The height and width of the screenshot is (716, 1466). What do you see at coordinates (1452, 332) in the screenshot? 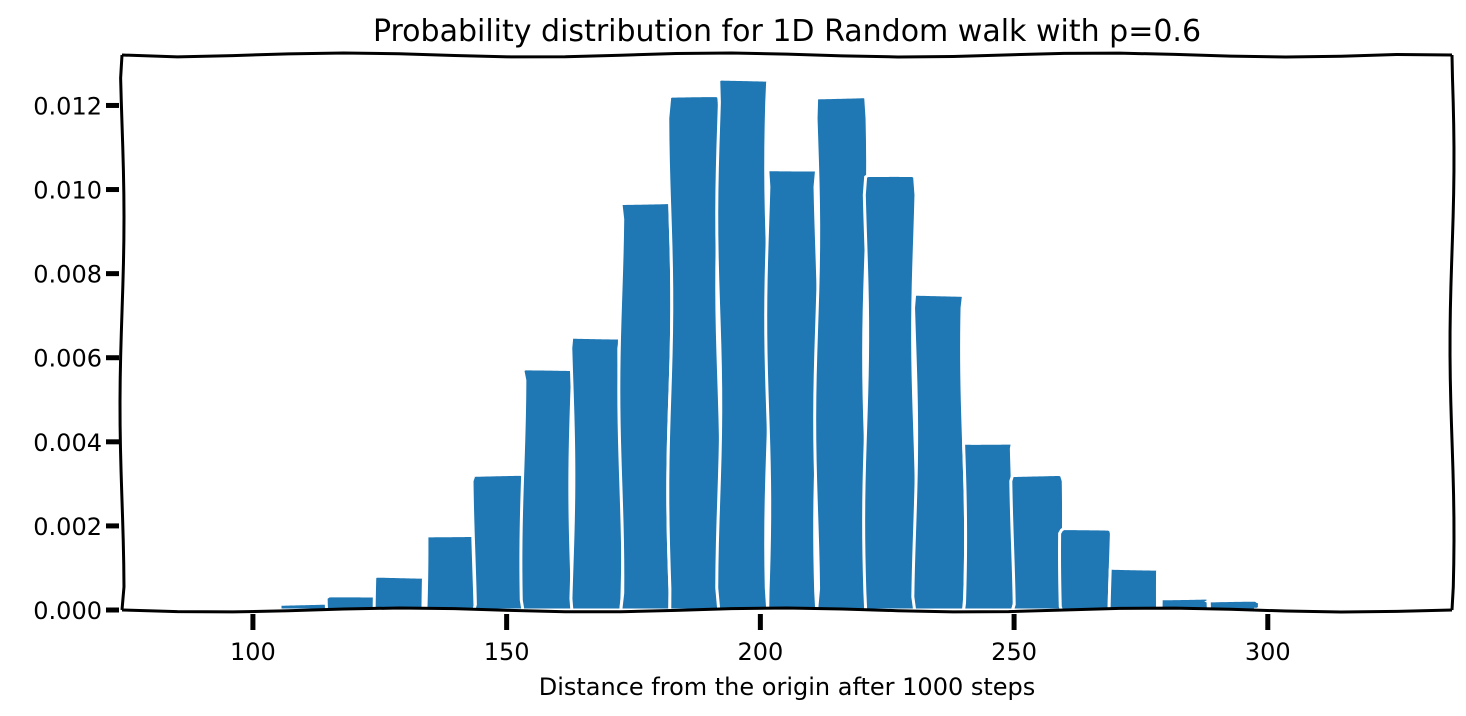
I see `right-spine` at bounding box center [1452, 332].